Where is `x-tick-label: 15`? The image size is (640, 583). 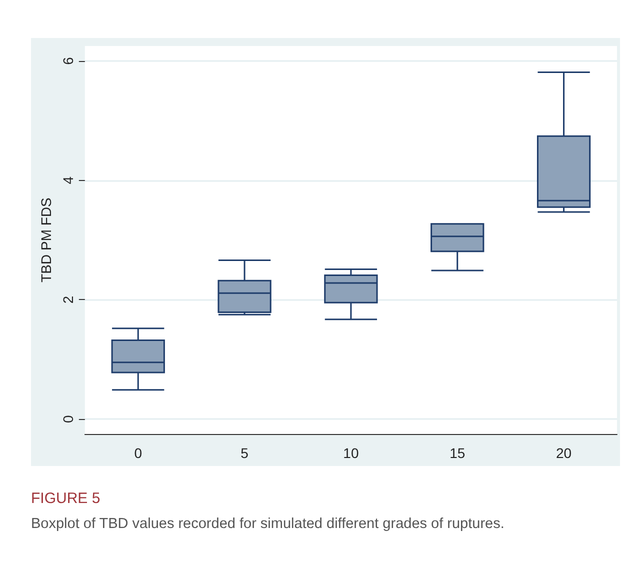
x-tick-label: 15 is located at coordinates (458, 453).